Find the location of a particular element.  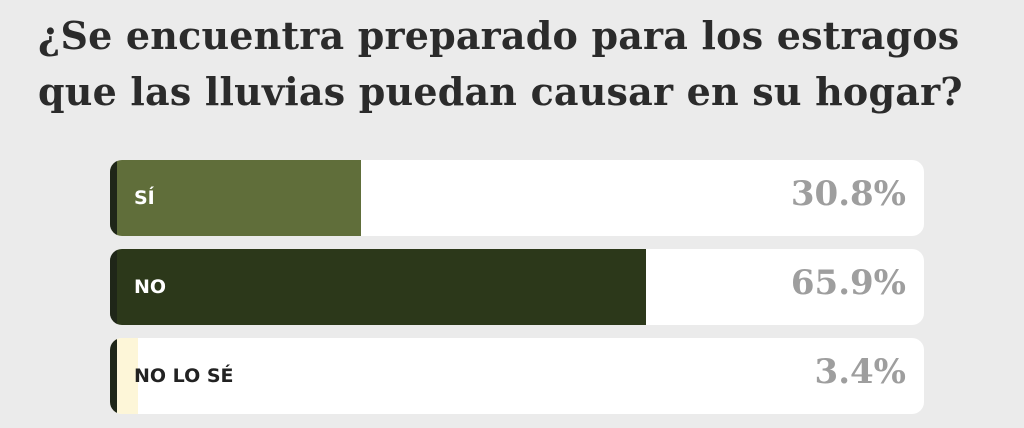

poll-option-no: NO 65.9% is located at coordinates (517, 287).